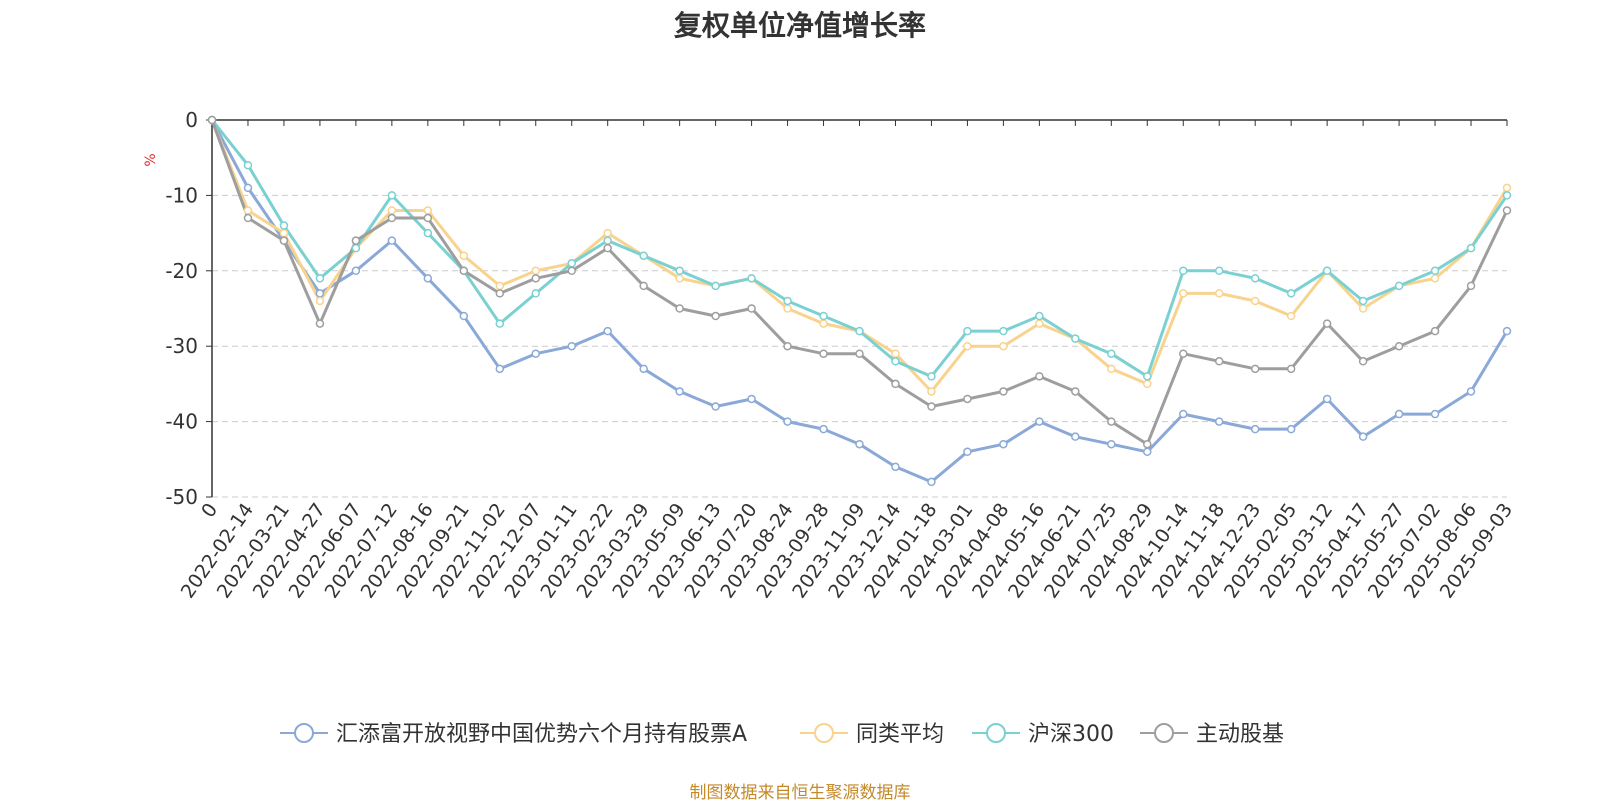 This screenshot has height=803, width=1600. What do you see at coordinates (181, 195) in the screenshot?
I see `y-tick-label: -10` at bounding box center [181, 195].